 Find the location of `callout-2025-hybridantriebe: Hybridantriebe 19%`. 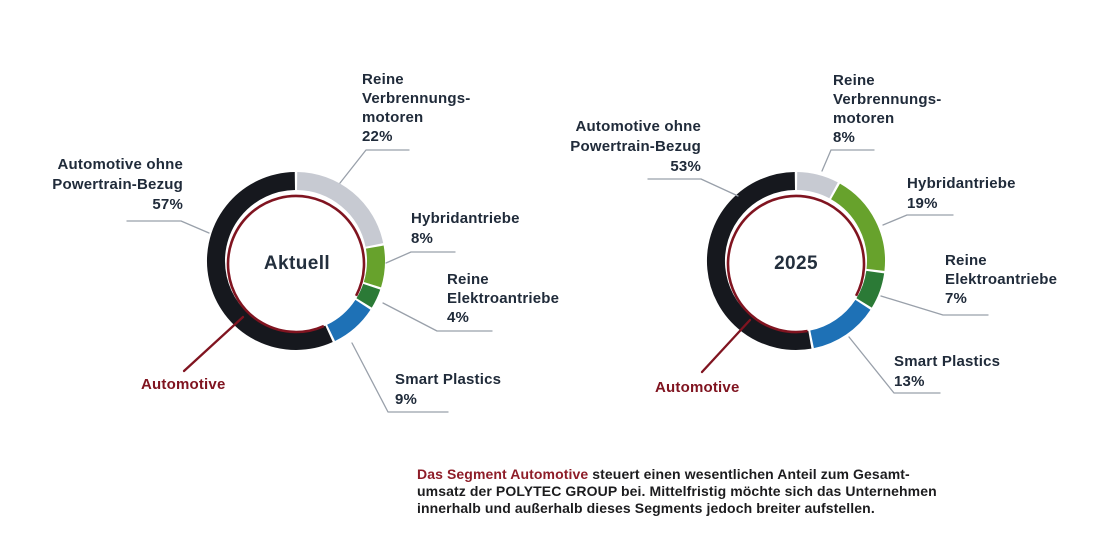

callout-2025-hybridantriebe: Hybridantriebe 19% is located at coordinates (961, 194).